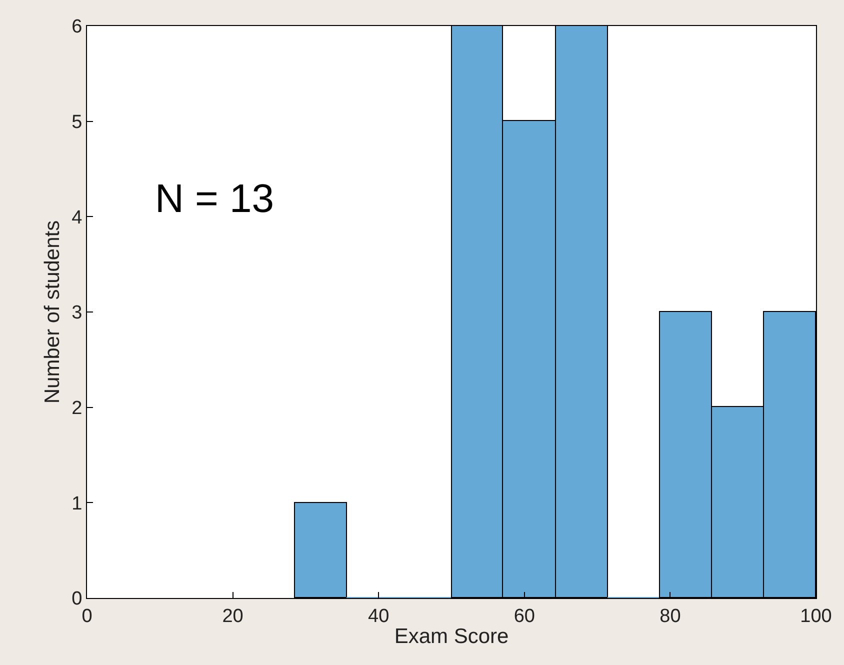  Describe the element at coordinates (379, 616) in the screenshot. I see `x-tick-label: 40` at that location.